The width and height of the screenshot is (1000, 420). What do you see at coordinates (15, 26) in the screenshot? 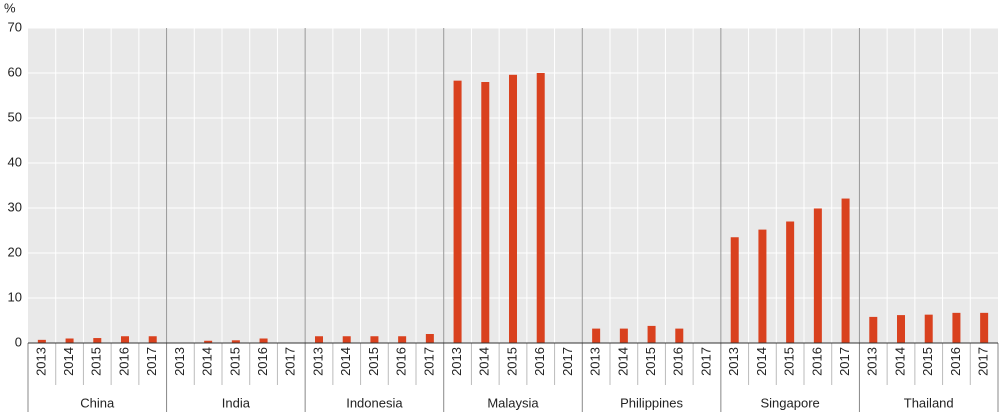
I see `y-tick-label: 70` at bounding box center [15, 26].